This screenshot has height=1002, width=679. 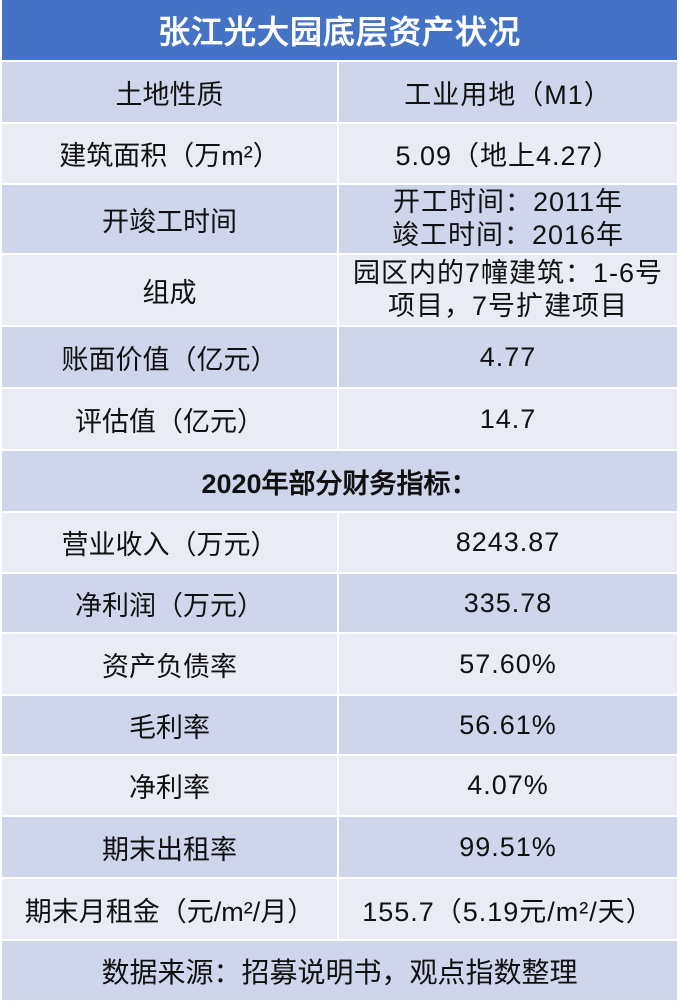 I want to click on row-value: 8243.87, so click(x=508, y=542).